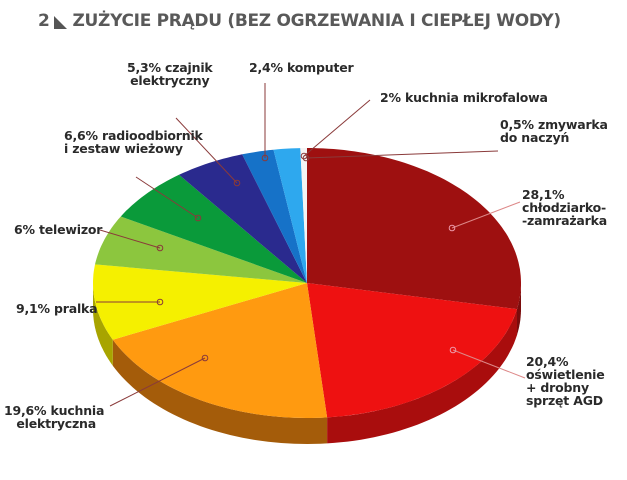 The height and width of the screenshot is (480, 627). I want to click on label-lighting: 20,4% oświetlenie + drobny sprzęt AGD, so click(565, 381).